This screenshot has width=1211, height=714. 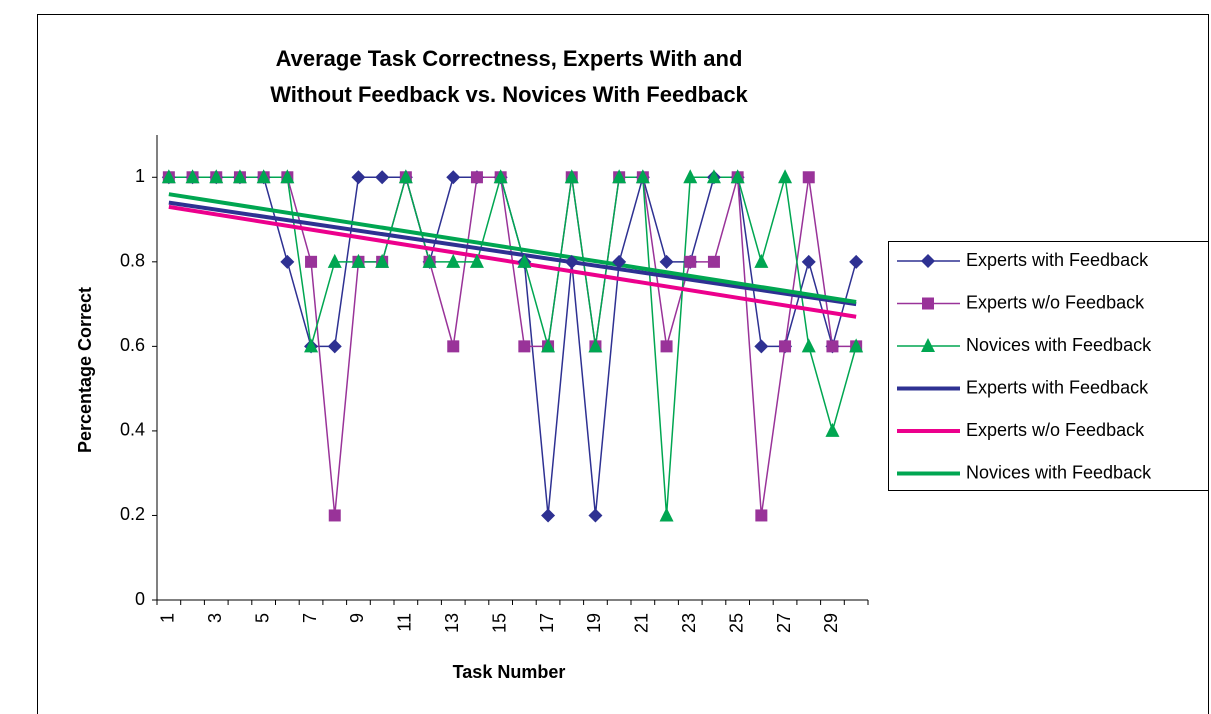 What do you see at coordinates (594, 623) in the screenshot?
I see `x-tick-label: 19` at bounding box center [594, 623].